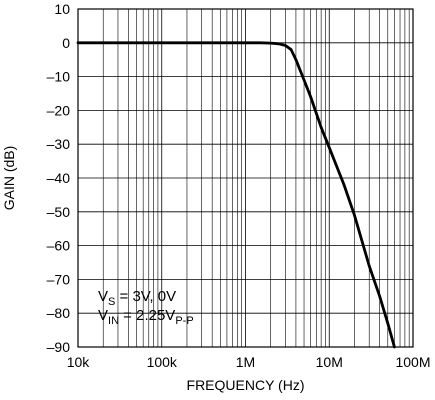 The width and height of the screenshot is (435, 400). What do you see at coordinates (412, 362) in the screenshot?
I see `x-tick-label: 100M` at bounding box center [412, 362].